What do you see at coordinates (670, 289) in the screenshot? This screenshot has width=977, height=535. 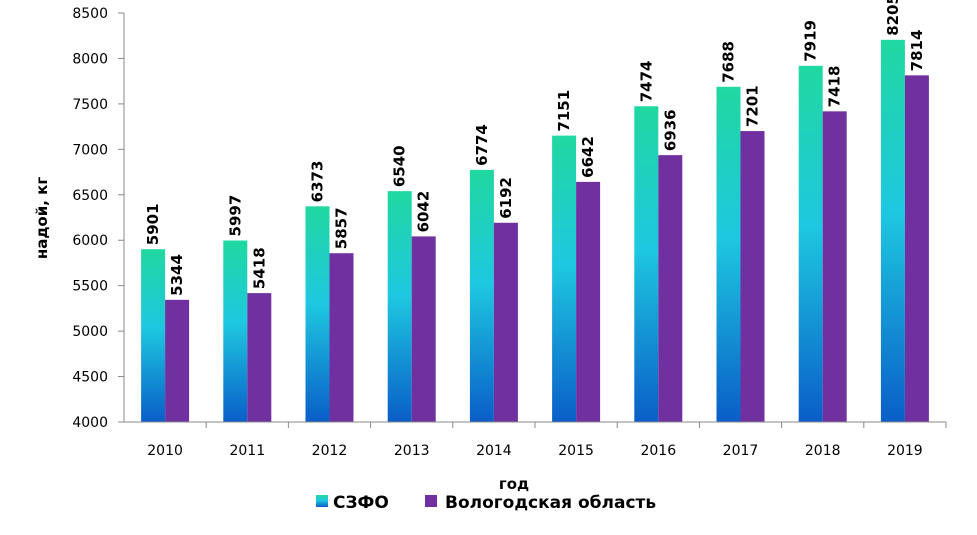 I see `bar-vologda-2016` at bounding box center [670, 289].